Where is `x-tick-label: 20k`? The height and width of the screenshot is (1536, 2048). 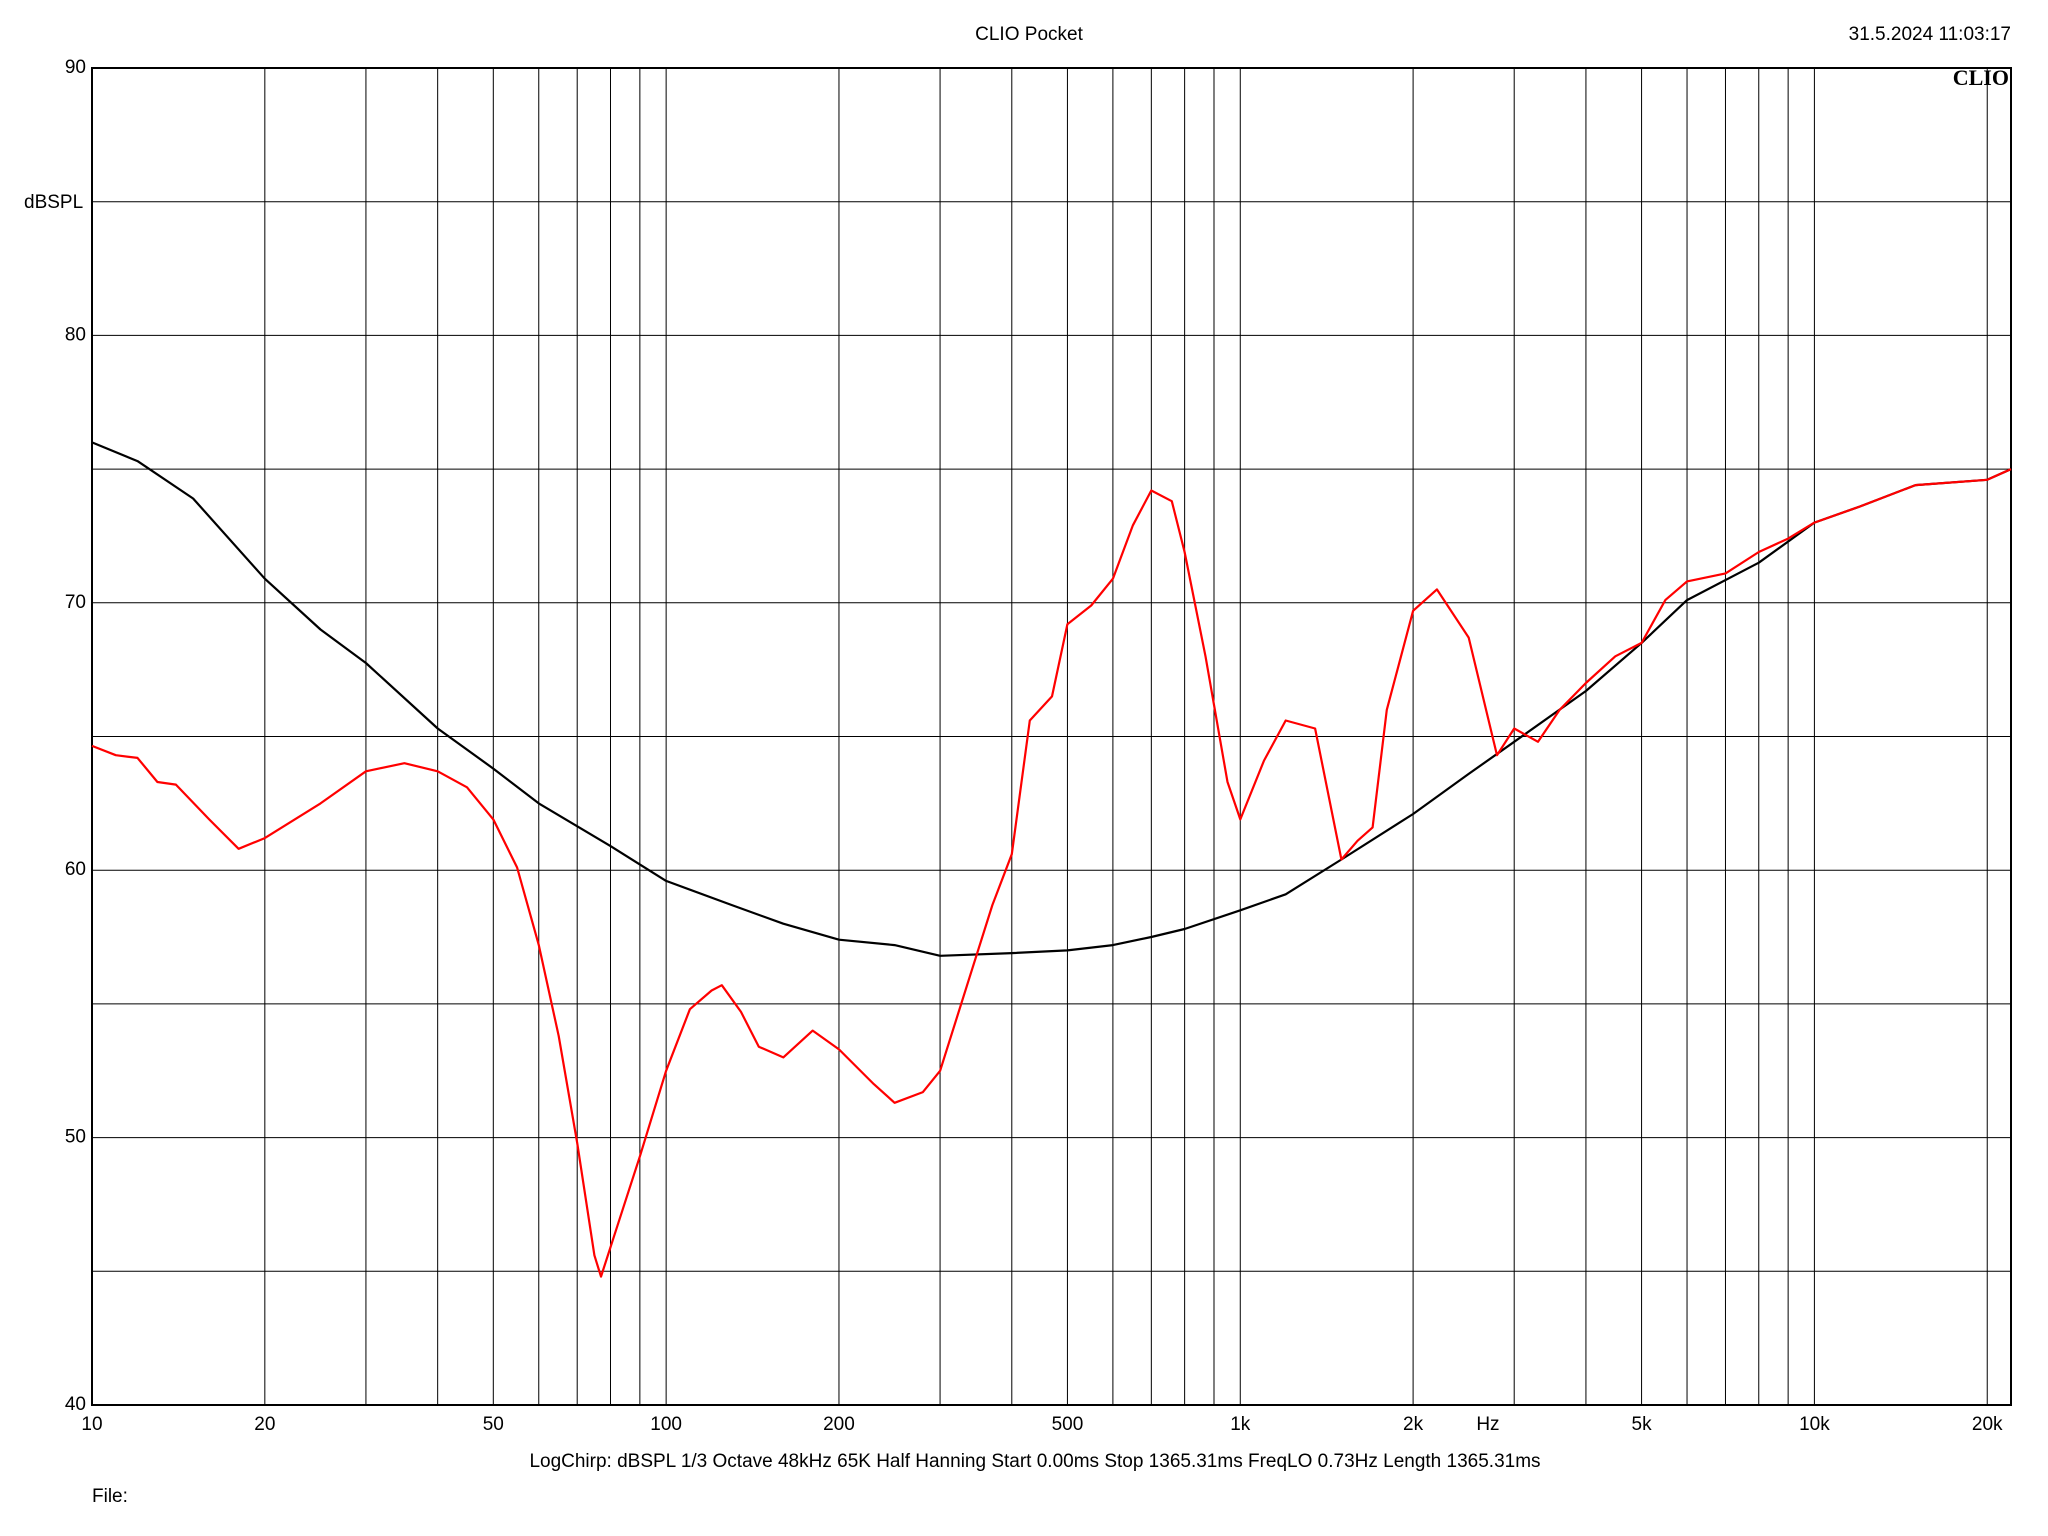
x-tick-label: 20k is located at coordinates (1987, 1424).